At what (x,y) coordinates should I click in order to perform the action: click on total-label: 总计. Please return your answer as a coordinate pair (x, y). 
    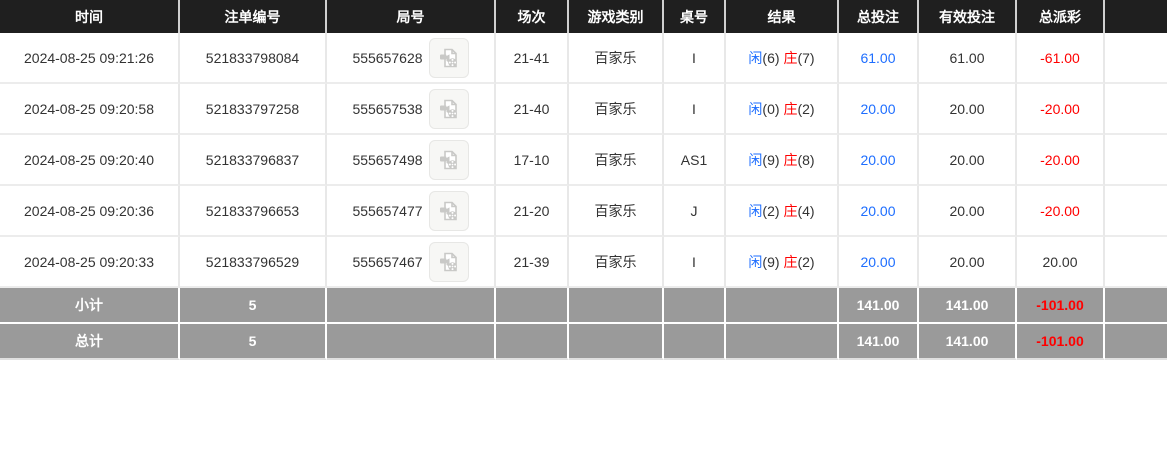
    Looking at the image, I should click on (90, 342).